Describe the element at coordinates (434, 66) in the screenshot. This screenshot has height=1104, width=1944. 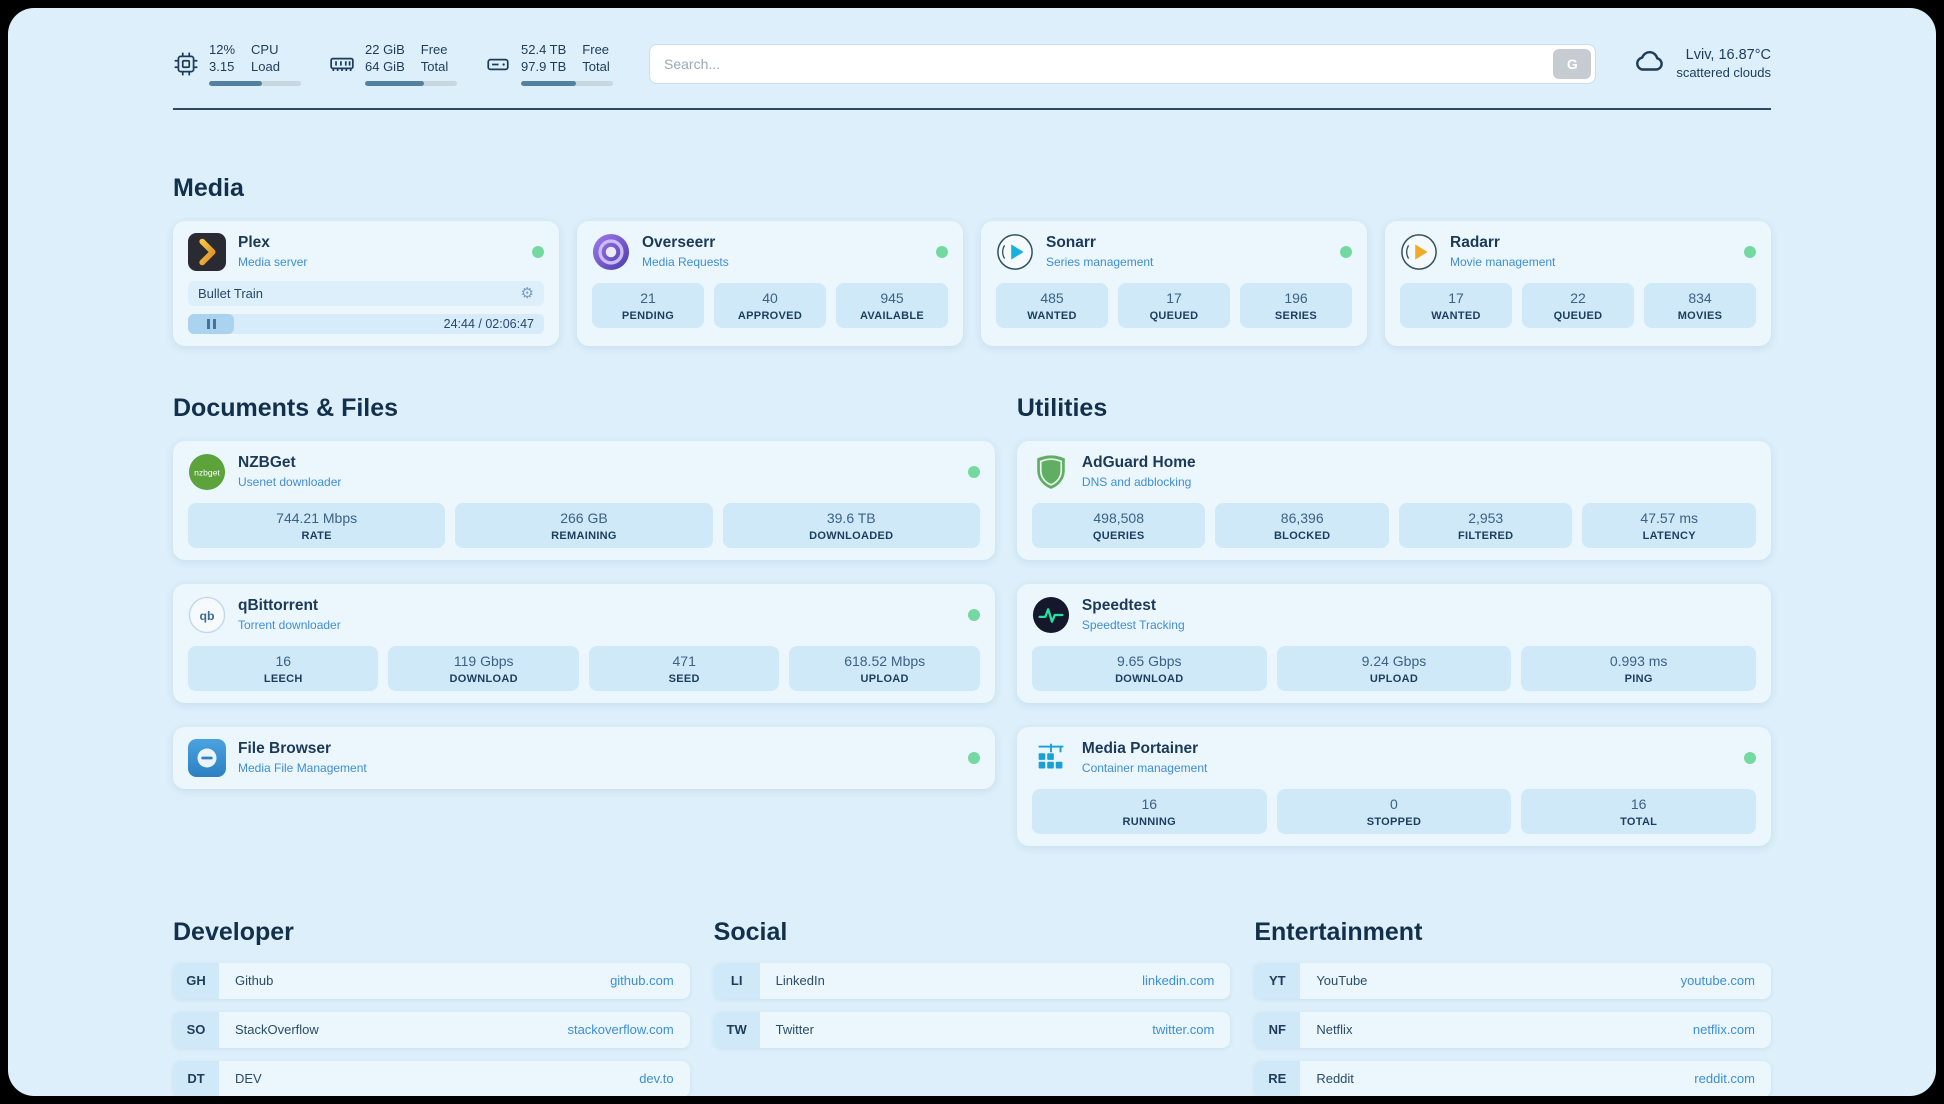
I see `ram-label-bottom: Total` at that location.